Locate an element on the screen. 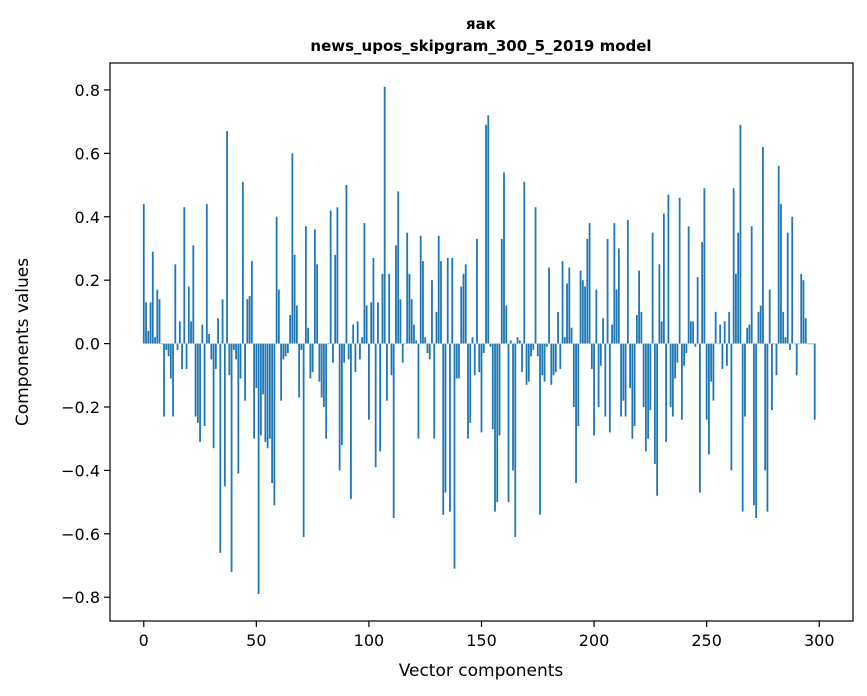  x-tick-label: 0 is located at coordinates (144, 640).